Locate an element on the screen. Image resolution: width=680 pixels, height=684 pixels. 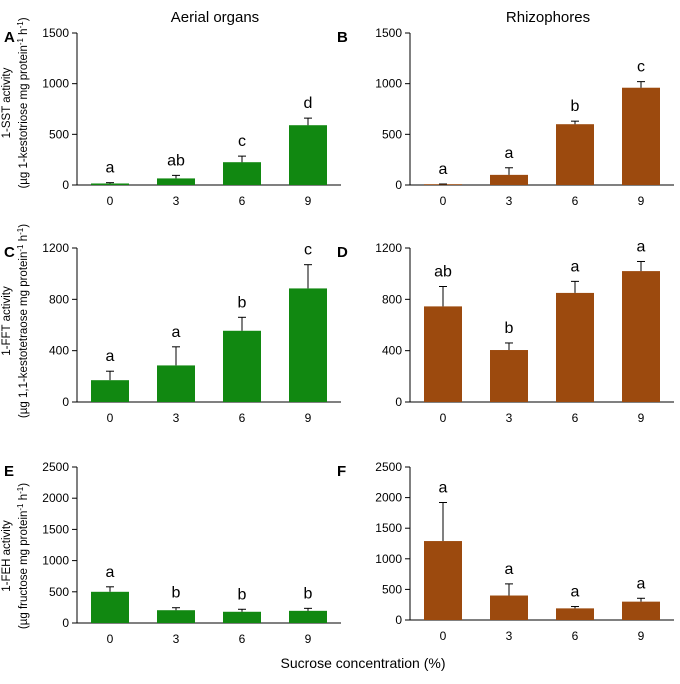
panel-letter: E is located at coordinates (9, 471).